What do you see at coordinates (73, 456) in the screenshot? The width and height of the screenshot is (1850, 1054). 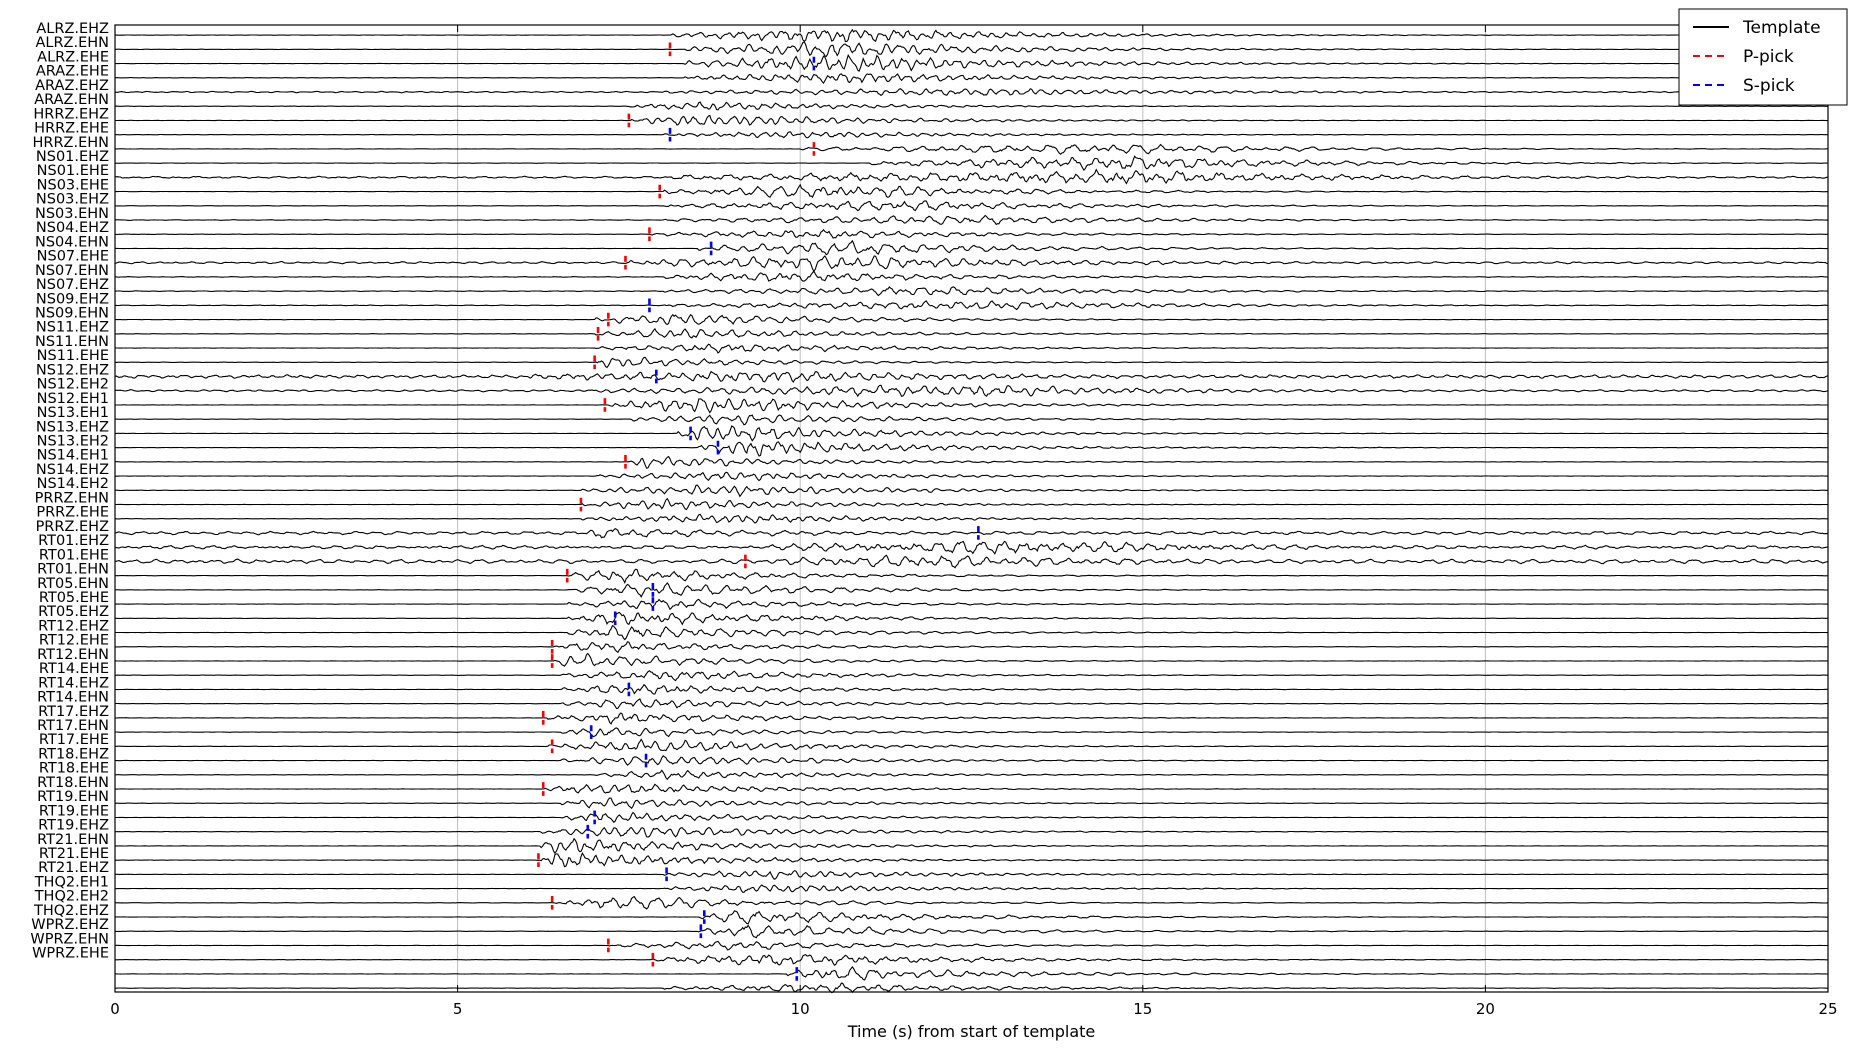 I see `trace-label: NS14.EH1` at bounding box center [73, 456].